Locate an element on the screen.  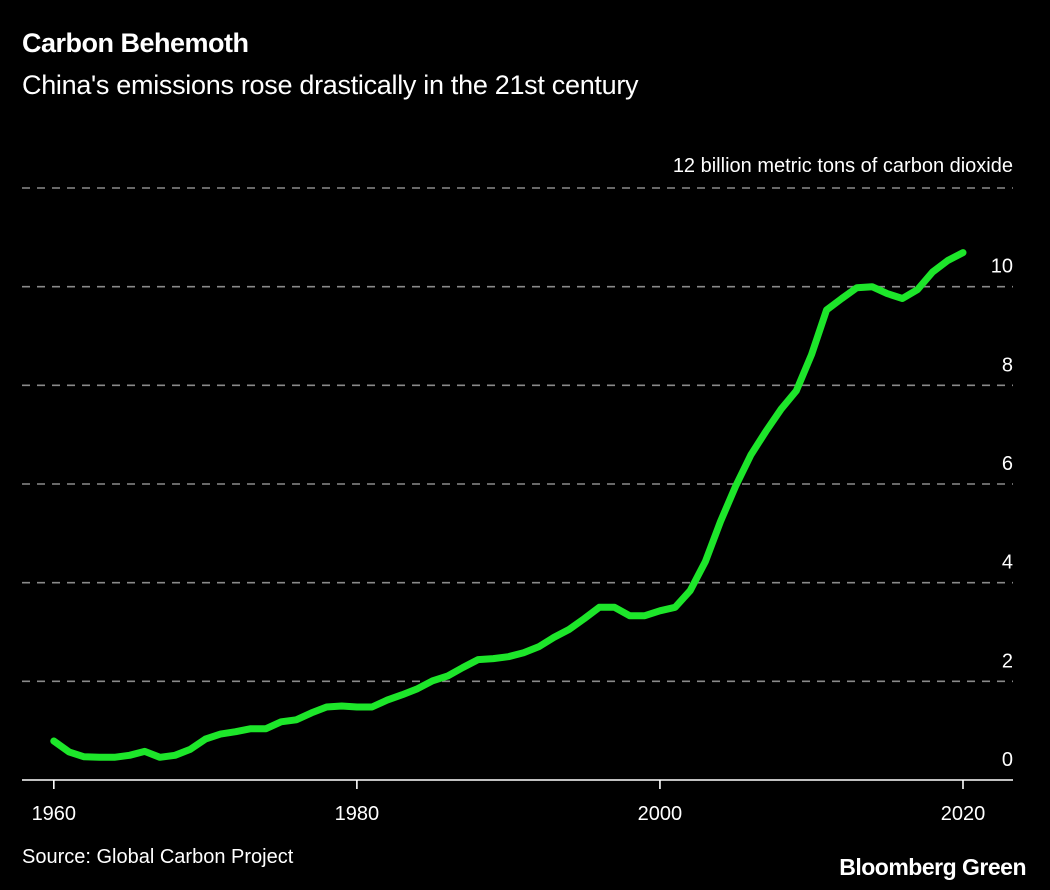
y-axis-labels: 0 2 4 6 8 10 is located at coordinates (1002, 513).